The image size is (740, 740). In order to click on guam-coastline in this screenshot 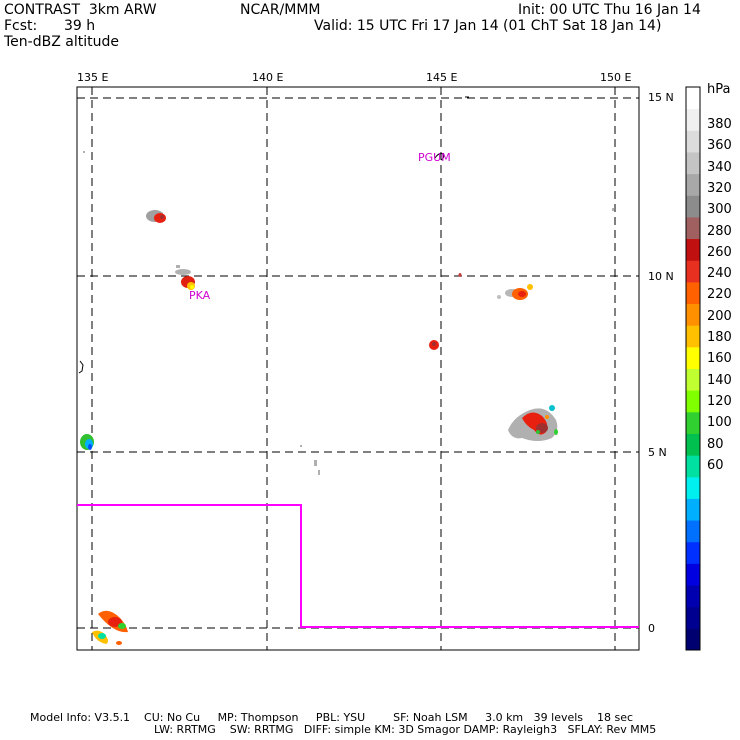, I will do `click(439, 157)`.